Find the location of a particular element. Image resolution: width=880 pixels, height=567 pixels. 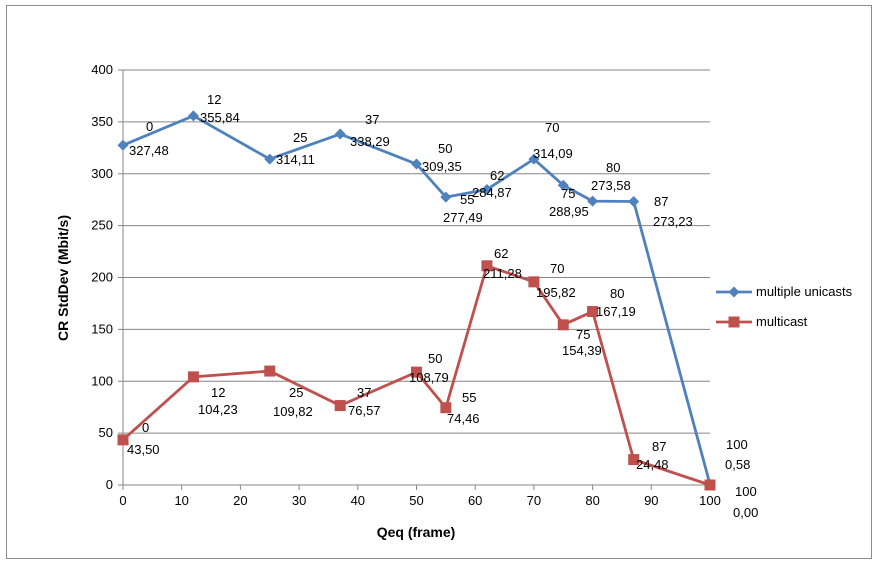

data-label-y: 43,50 is located at coordinates (143, 449).